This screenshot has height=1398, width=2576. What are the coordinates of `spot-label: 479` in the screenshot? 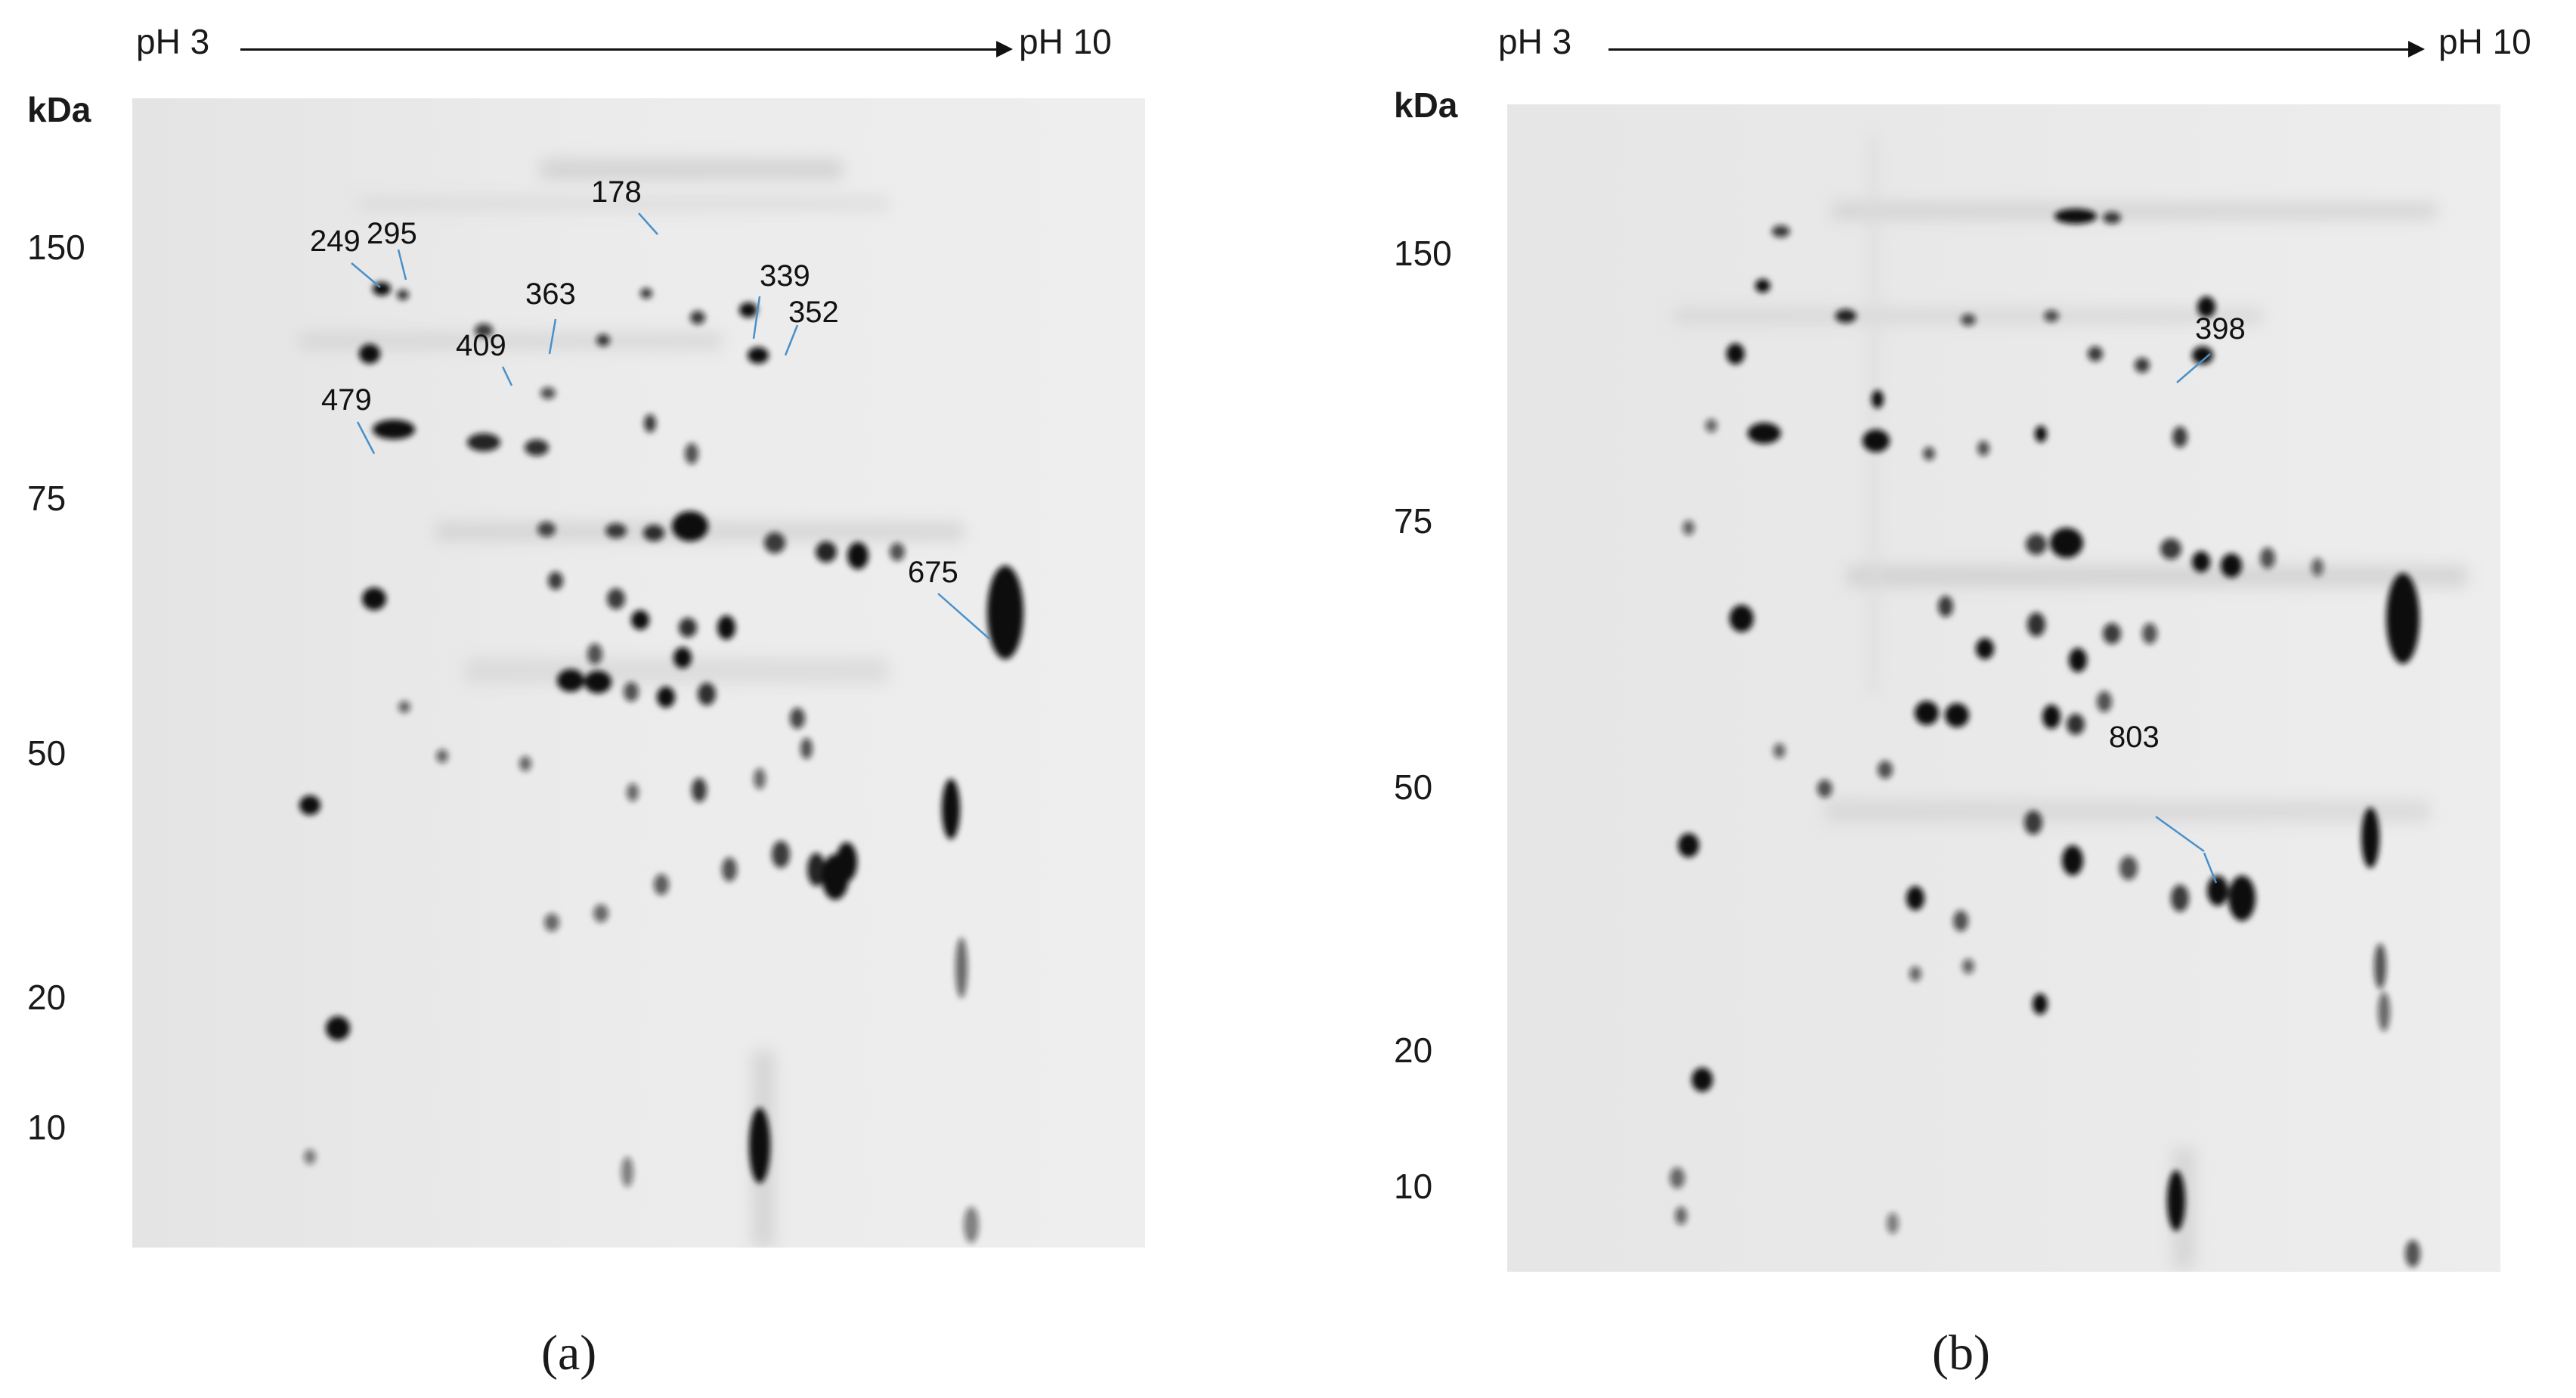 It's located at (346, 400).